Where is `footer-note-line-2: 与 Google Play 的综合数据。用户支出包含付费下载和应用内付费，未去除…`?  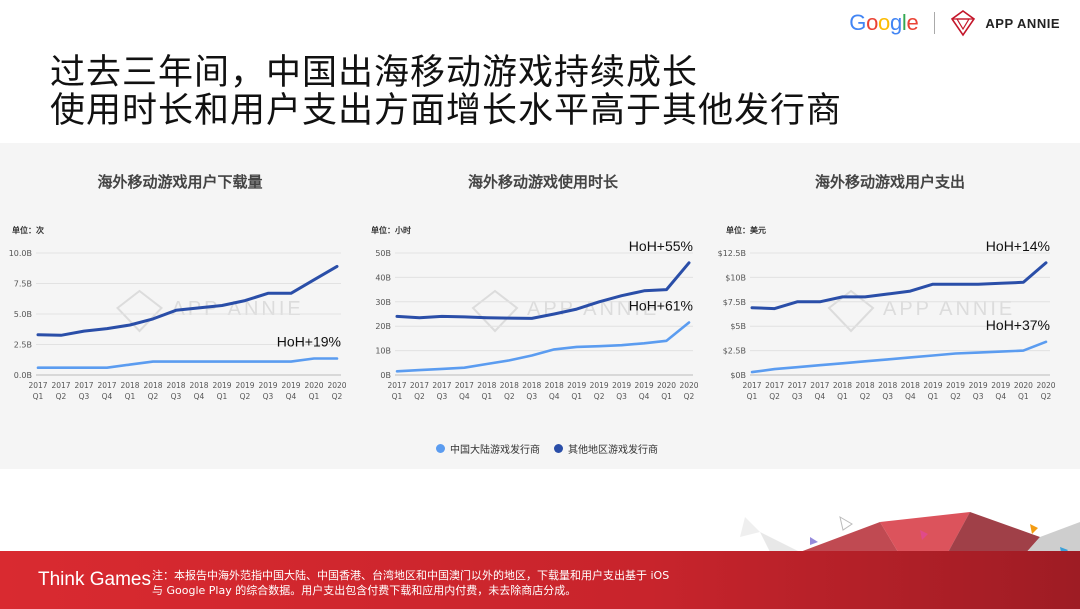
footer-note-line-2: 与 Google Play 的综合数据。用户支出包含付费下载和应用内付费，未去除… is located at coordinates (364, 590).